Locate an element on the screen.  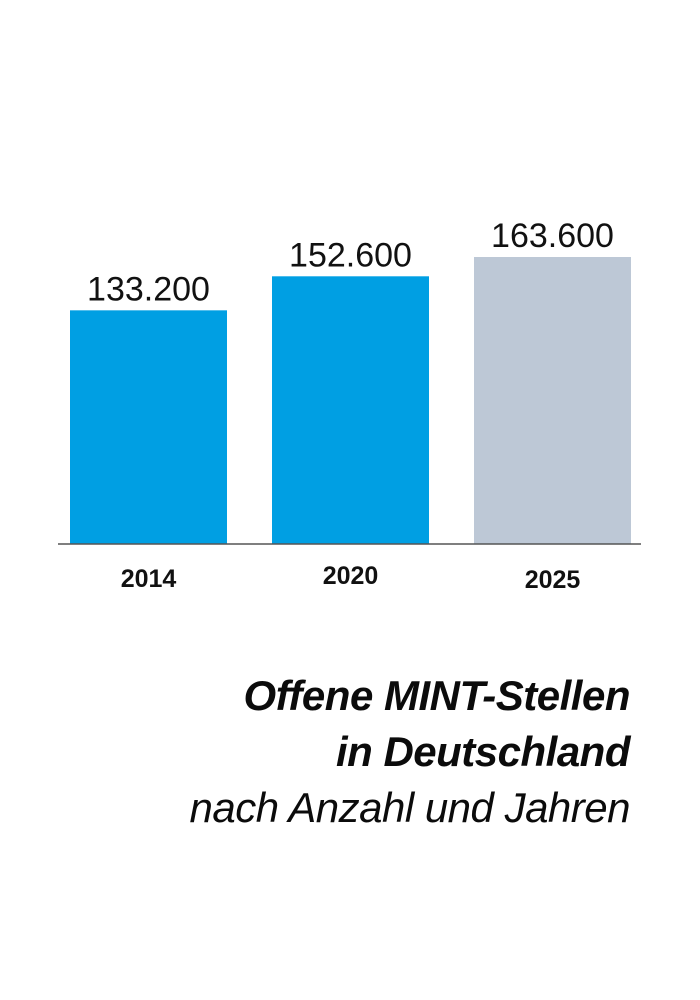
value-label-2014: 133.200 is located at coordinates (148, 289).